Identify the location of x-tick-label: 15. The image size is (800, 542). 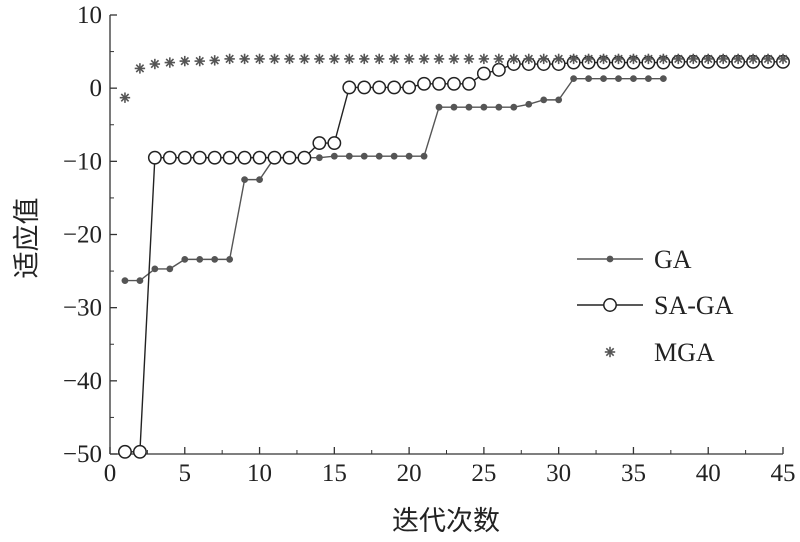
(334, 473).